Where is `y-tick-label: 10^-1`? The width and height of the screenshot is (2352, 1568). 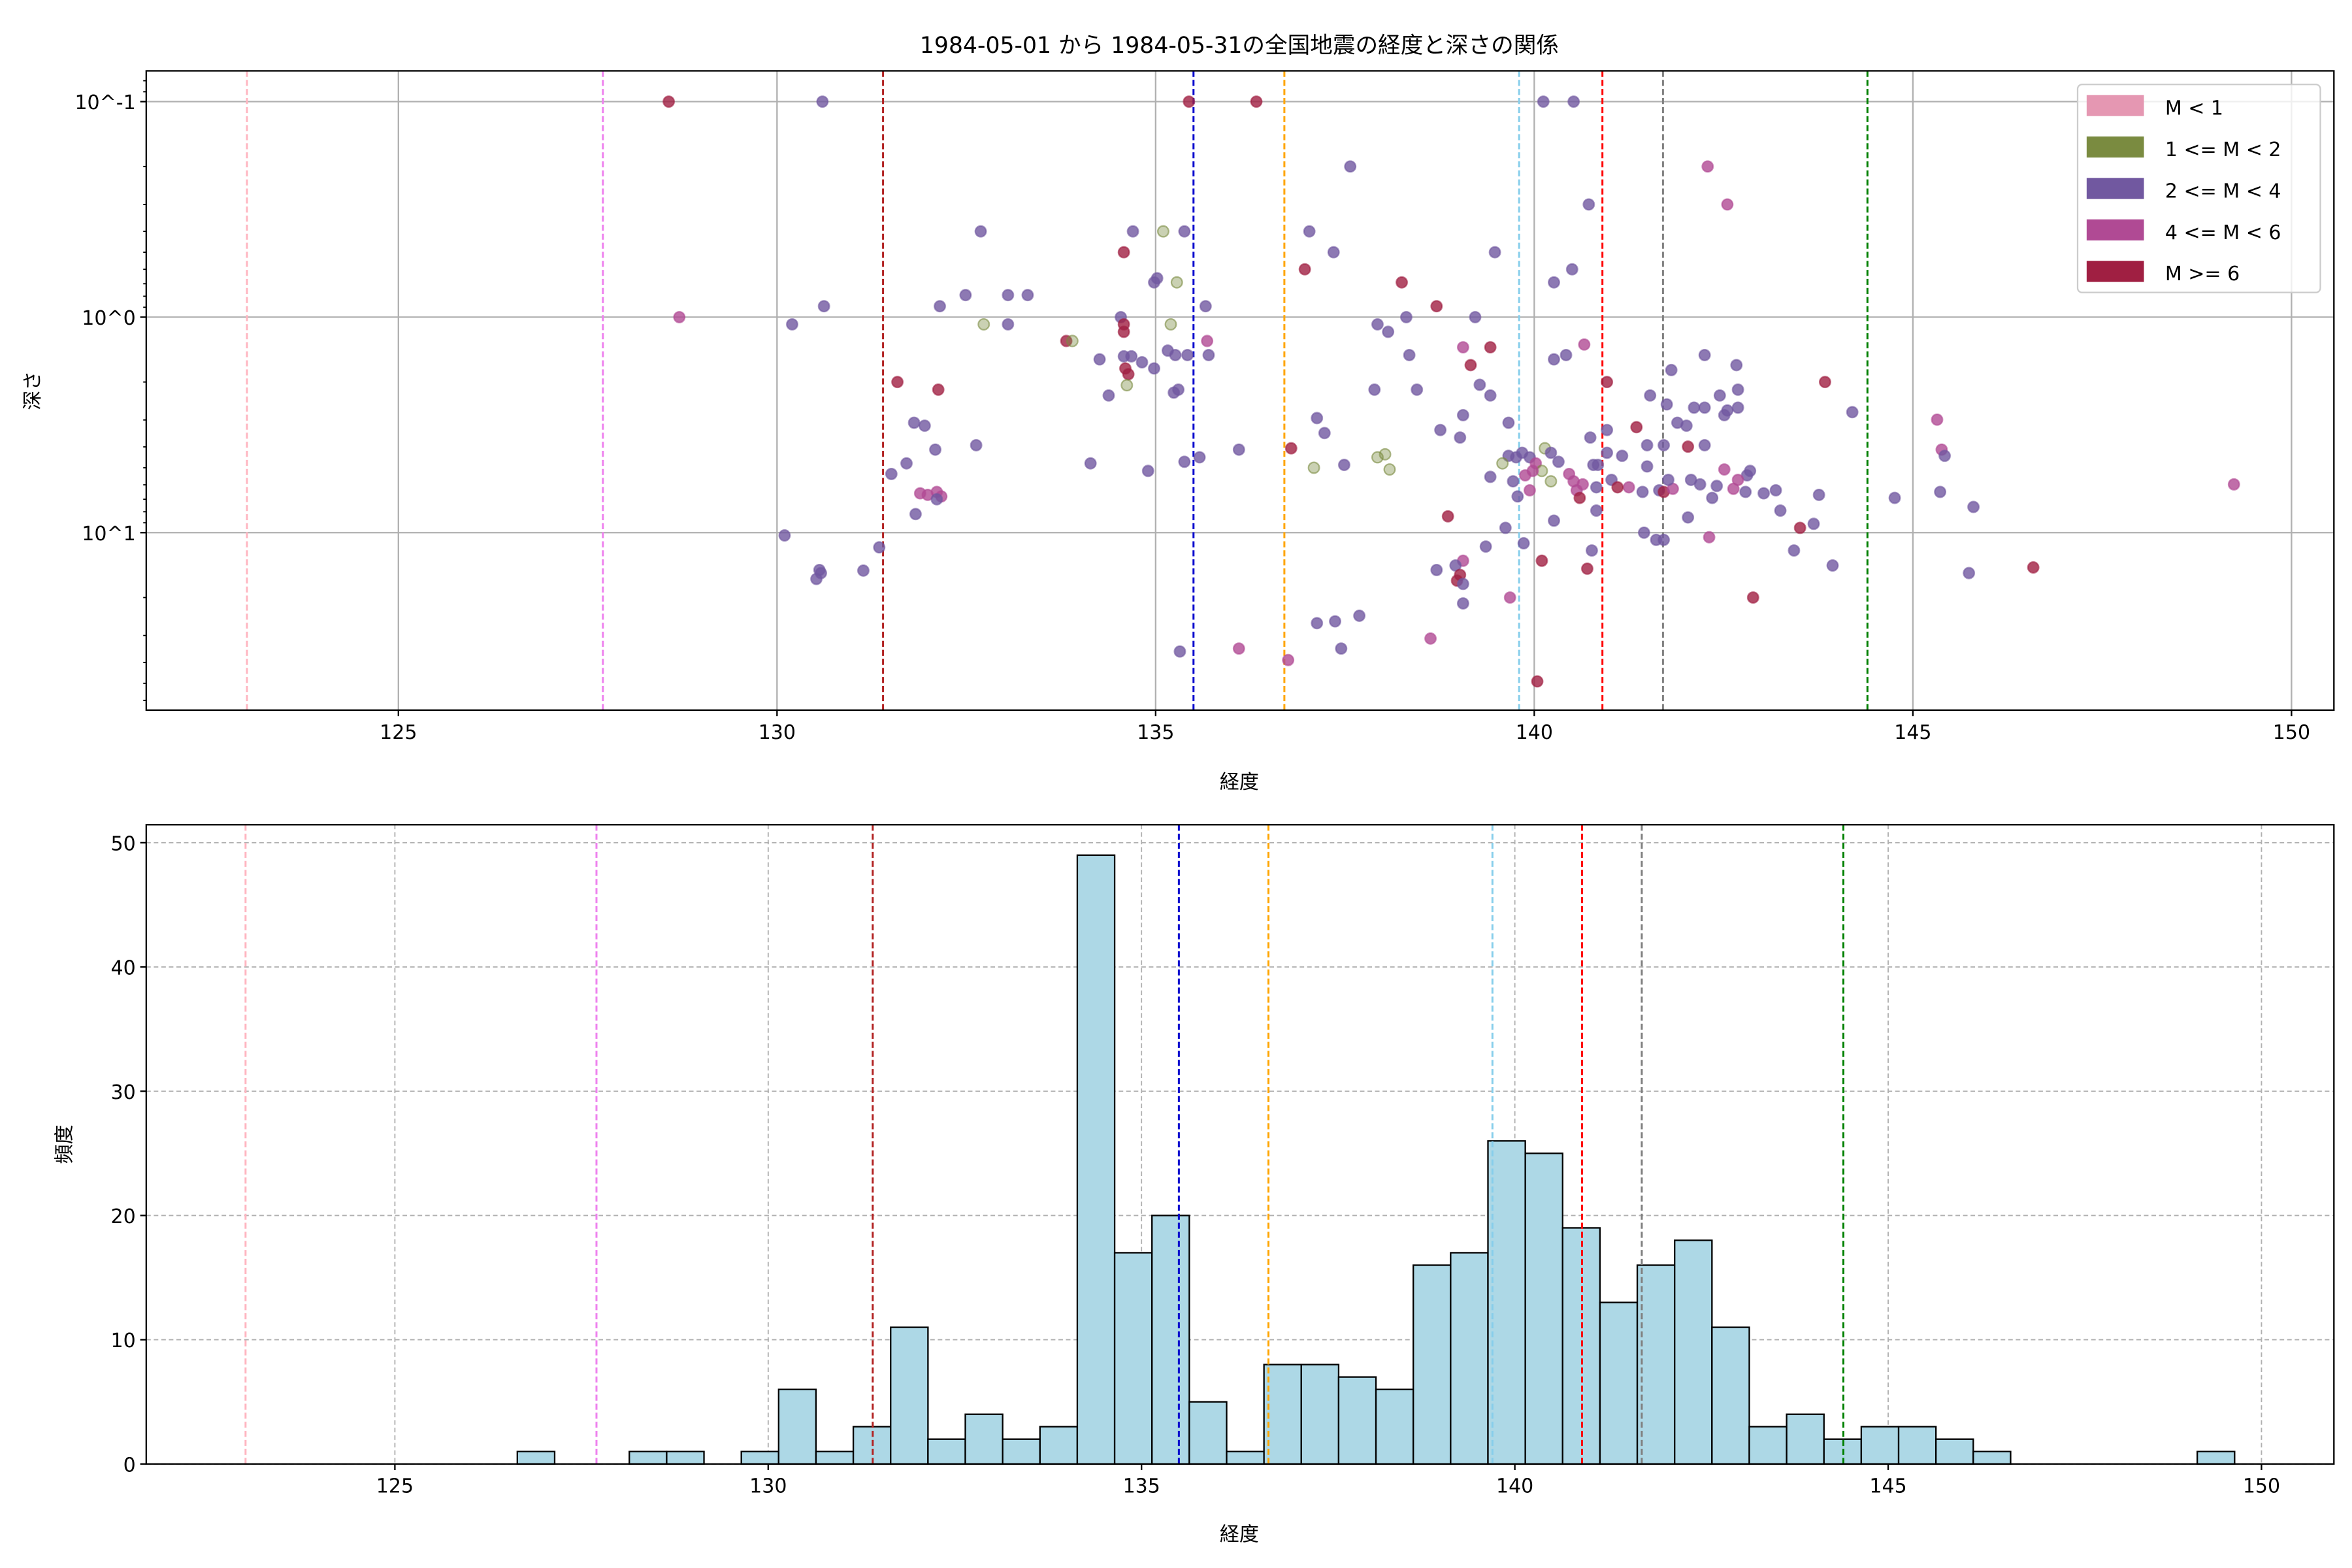
y-tick-label: 10^-1 is located at coordinates (104, 102).